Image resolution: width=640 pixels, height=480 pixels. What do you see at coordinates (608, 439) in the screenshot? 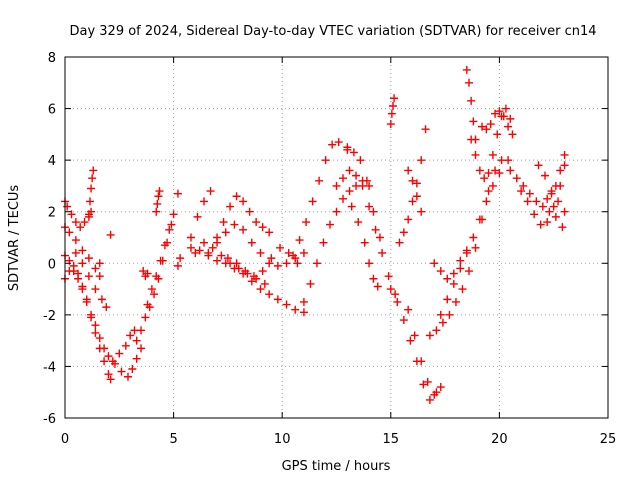
I see `x-tick-label: 25` at bounding box center [608, 439].